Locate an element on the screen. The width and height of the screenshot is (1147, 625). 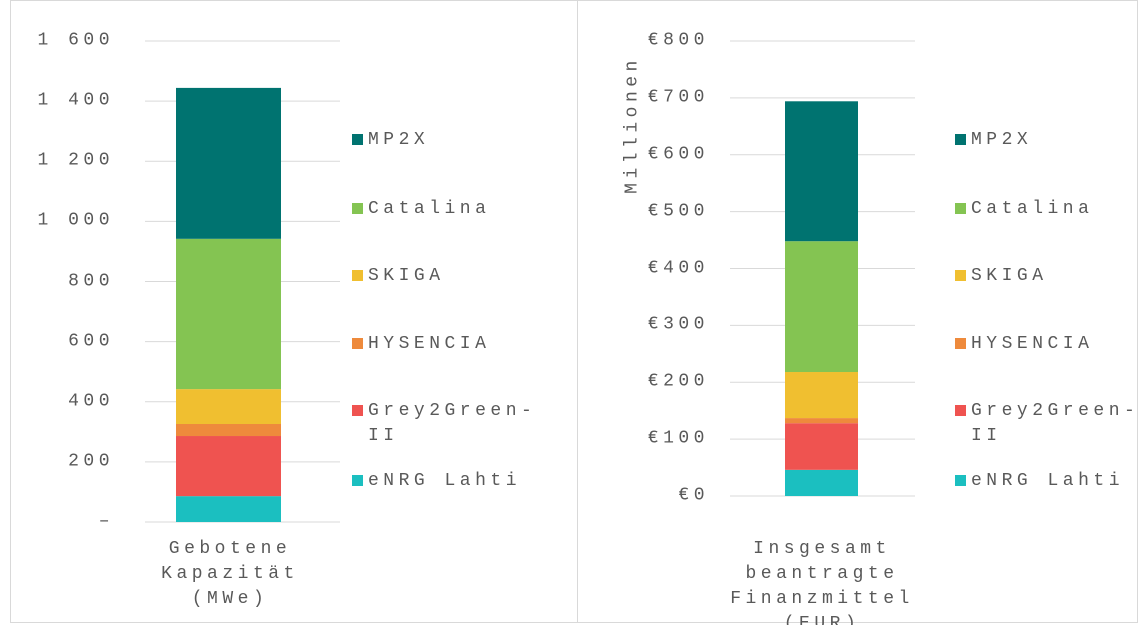
y-tick-label: 200 is located at coordinates (91, 461).